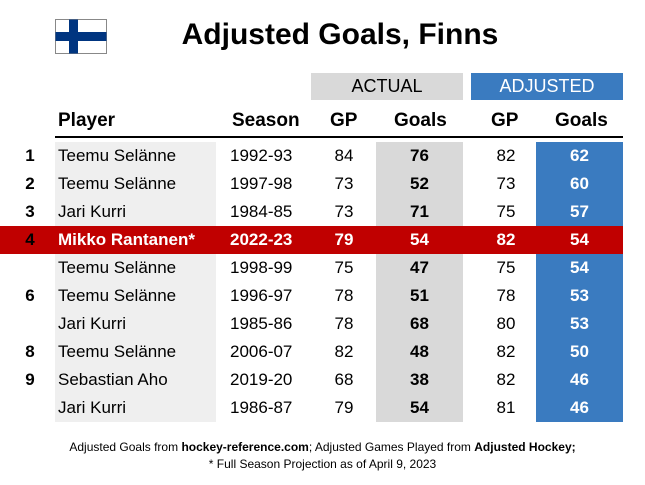  Describe the element at coordinates (322, 408) in the screenshot. I see `table-row: Jari Kurri 1986-87 79 54 81 46` at that location.